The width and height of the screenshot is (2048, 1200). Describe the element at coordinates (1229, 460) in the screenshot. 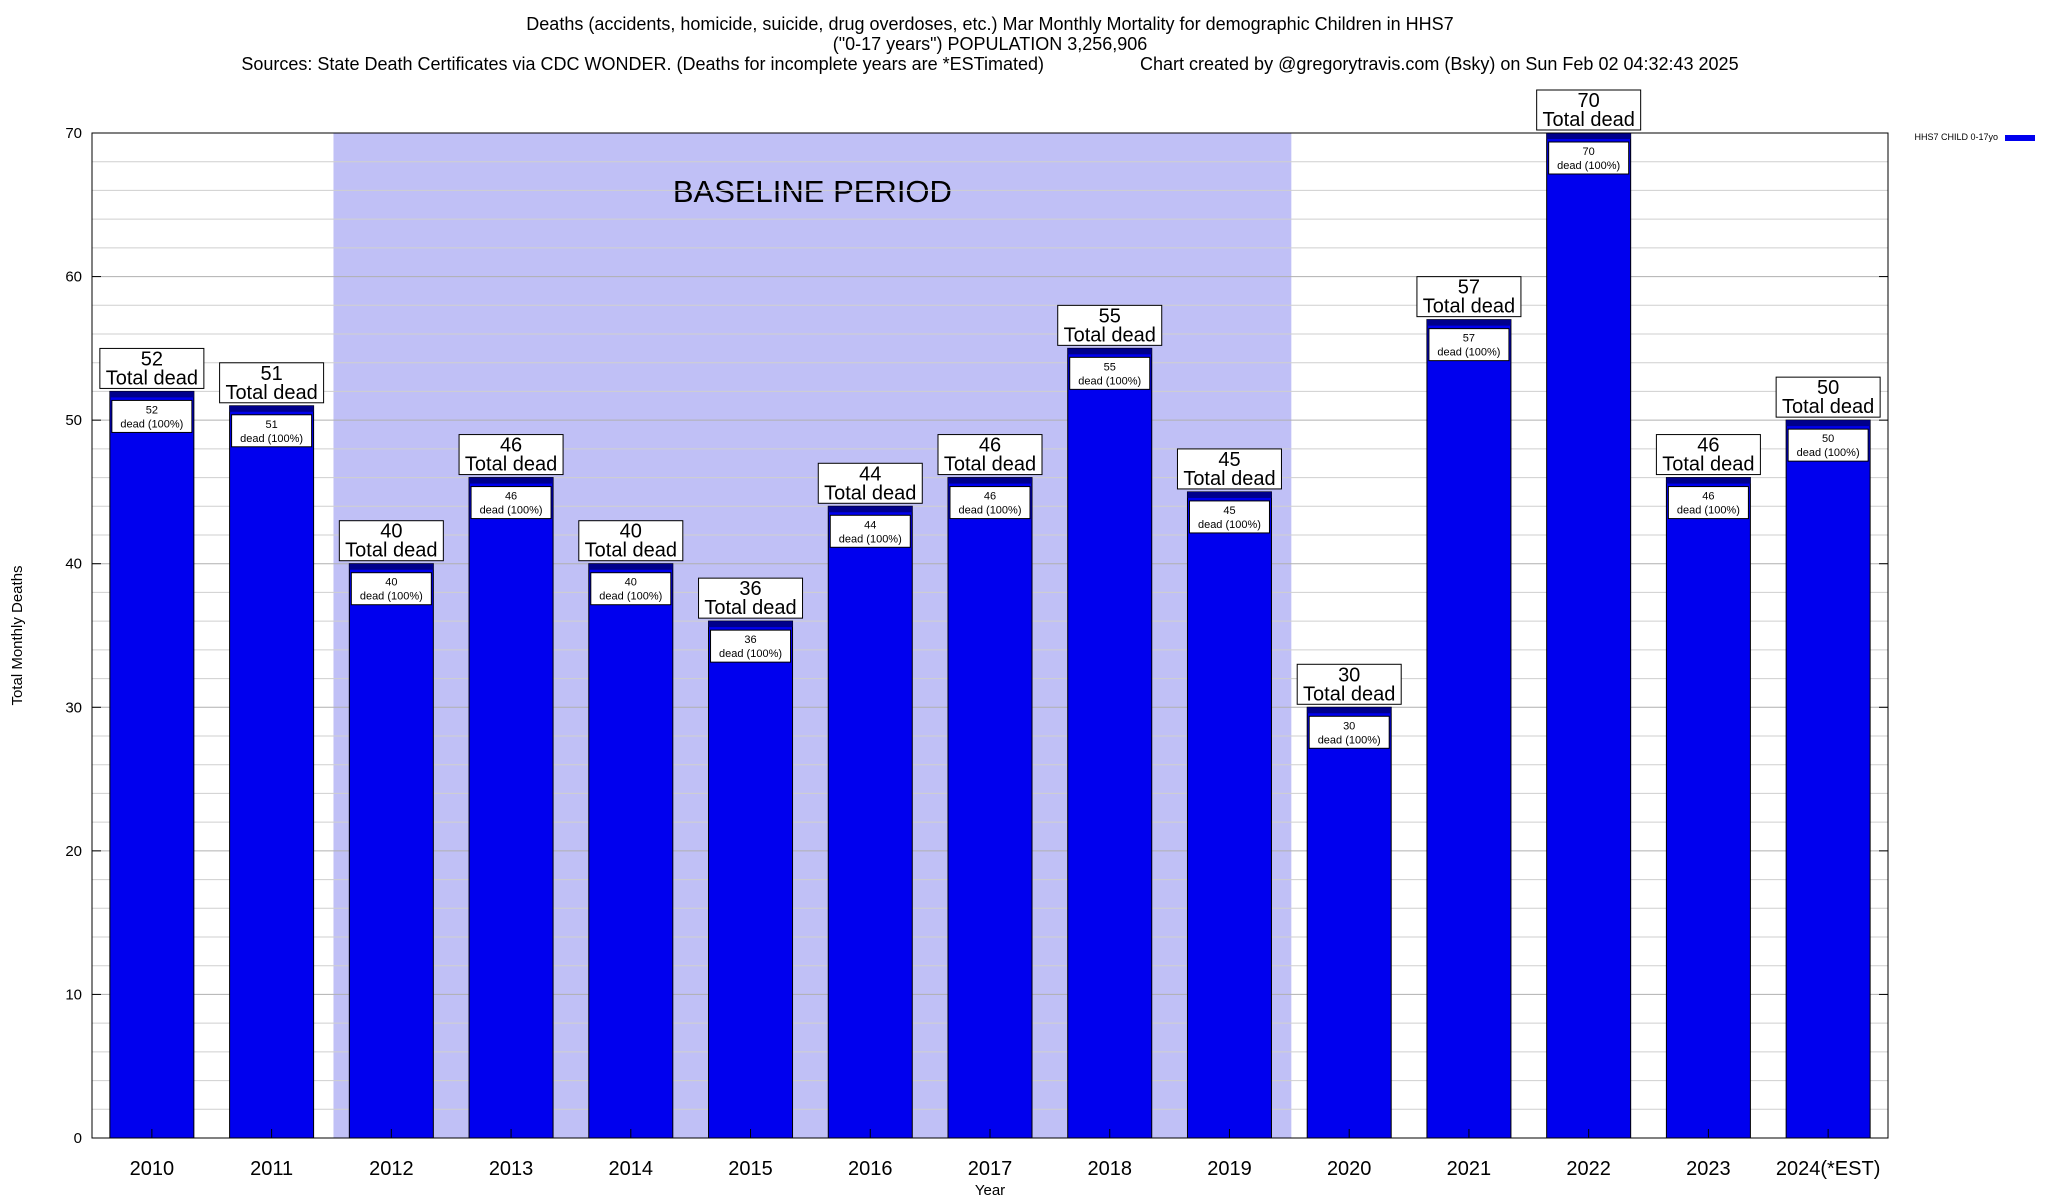

I see `top-value-label: 45` at that location.